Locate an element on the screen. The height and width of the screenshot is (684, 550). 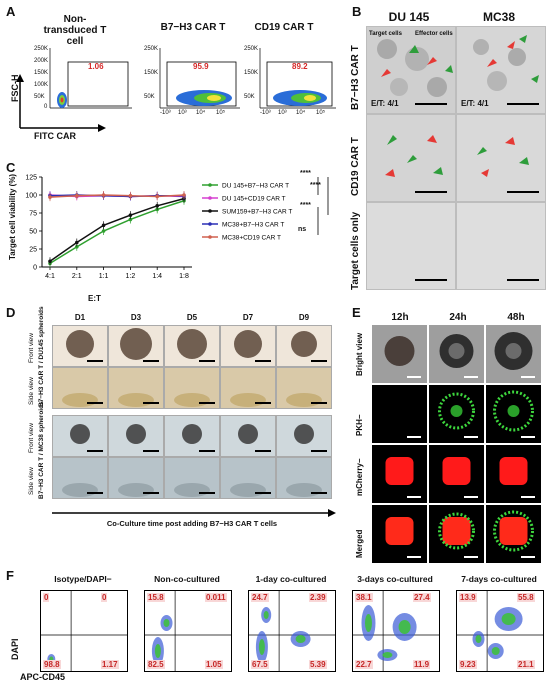
panel-d-side-view-image is located at coordinates (192, 478).